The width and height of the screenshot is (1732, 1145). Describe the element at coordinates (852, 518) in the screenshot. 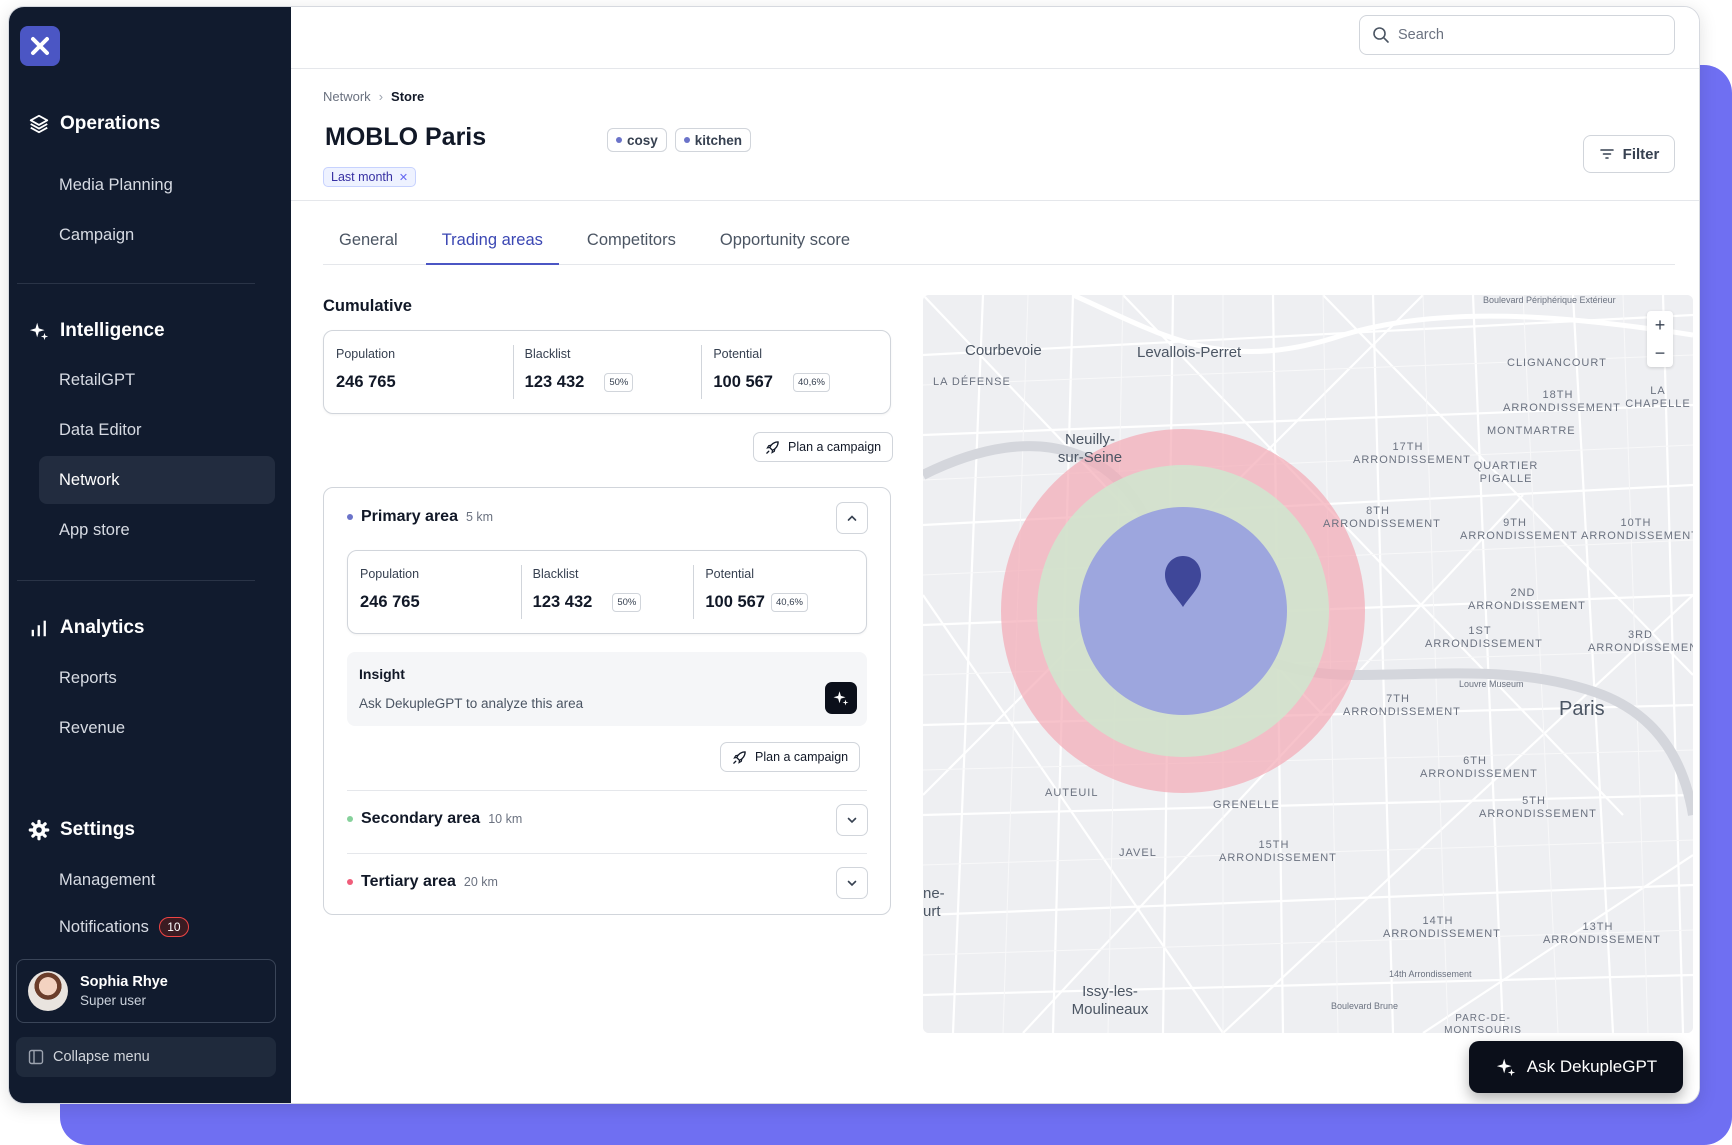

I see `collapse-primary-button` at that location.